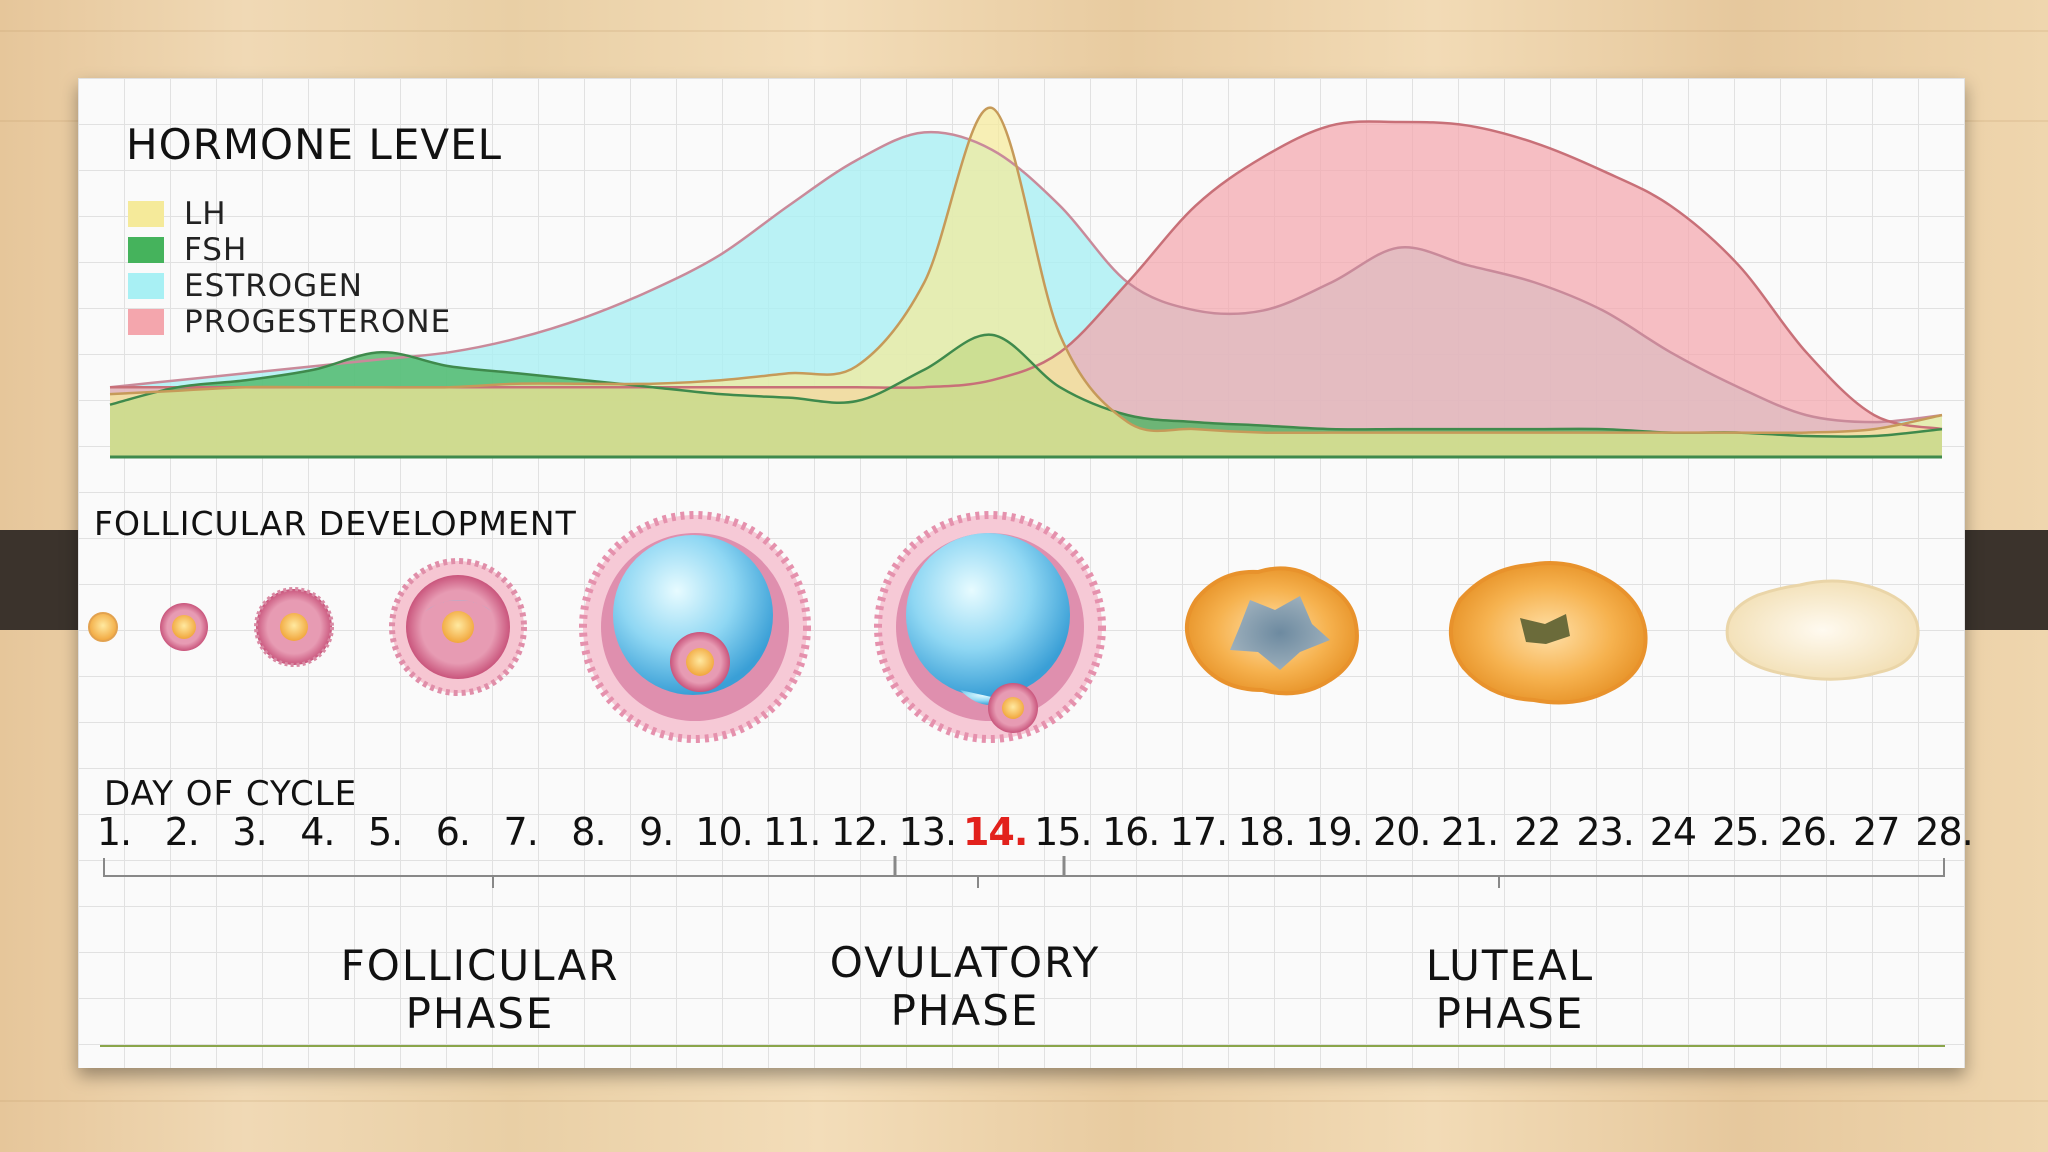  What do you see at coordinates (317, 832) in the screenshot?
I see `day-label: 4.` at bounding box center [317, 832].